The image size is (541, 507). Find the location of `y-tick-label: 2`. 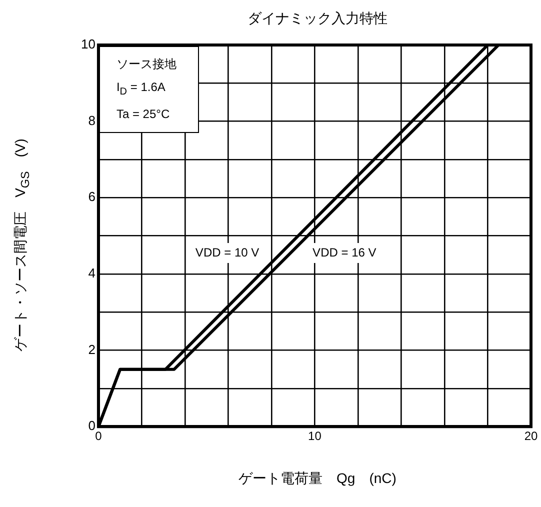

y-tick-label: 2 is located at coordinates (92, 349).